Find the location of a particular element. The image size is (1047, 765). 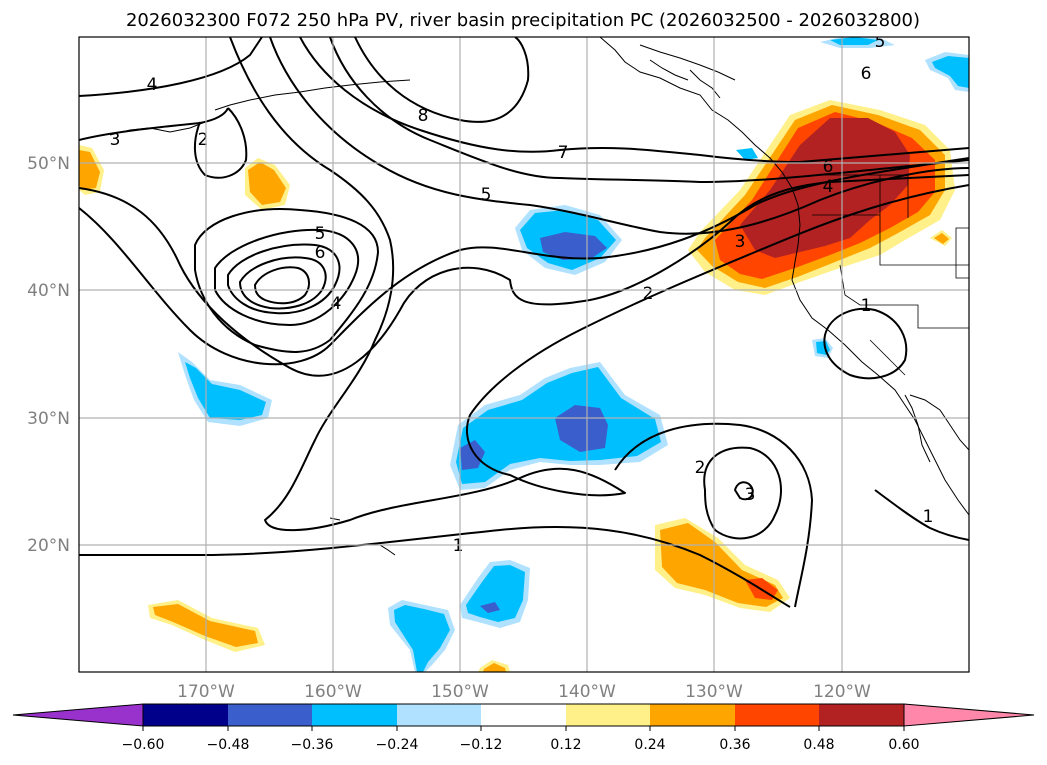

lon-tick-label: 140°W is located at coordinates (587, 692).